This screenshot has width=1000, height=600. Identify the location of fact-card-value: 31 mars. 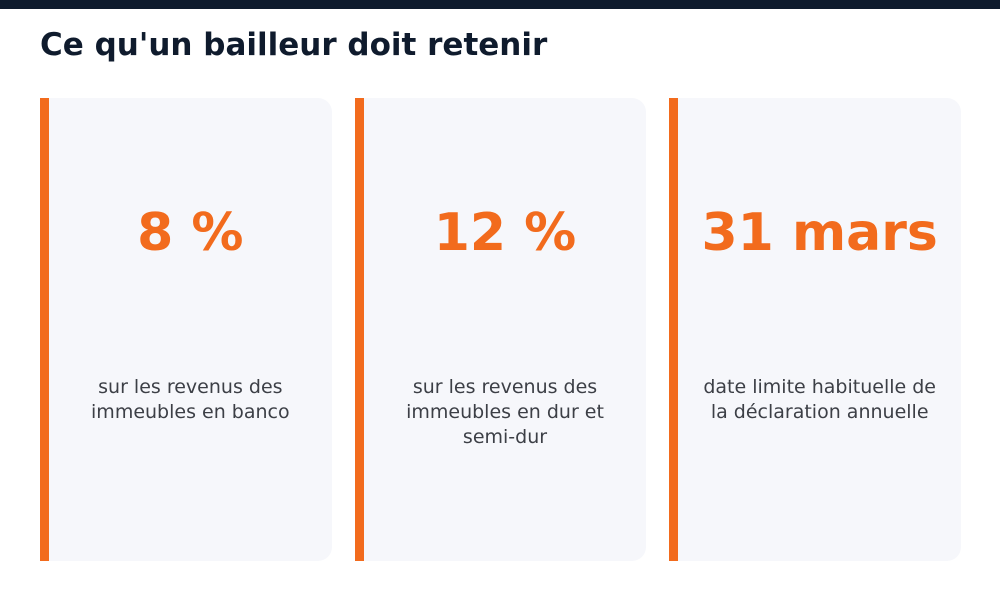
(819, 233).